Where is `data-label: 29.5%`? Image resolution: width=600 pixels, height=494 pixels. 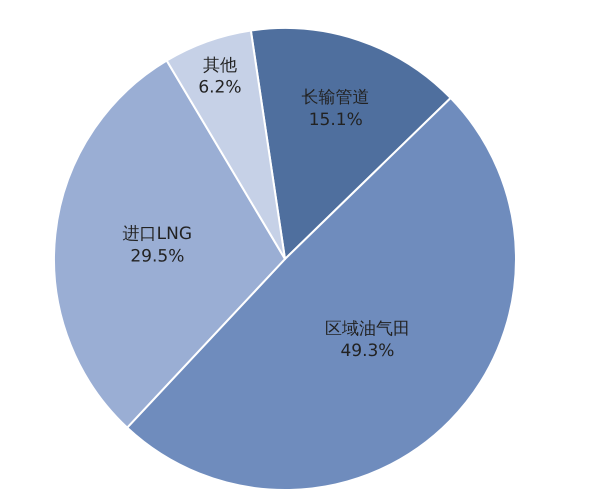 data-label: 29.5% is located at coordinates (157, 256).